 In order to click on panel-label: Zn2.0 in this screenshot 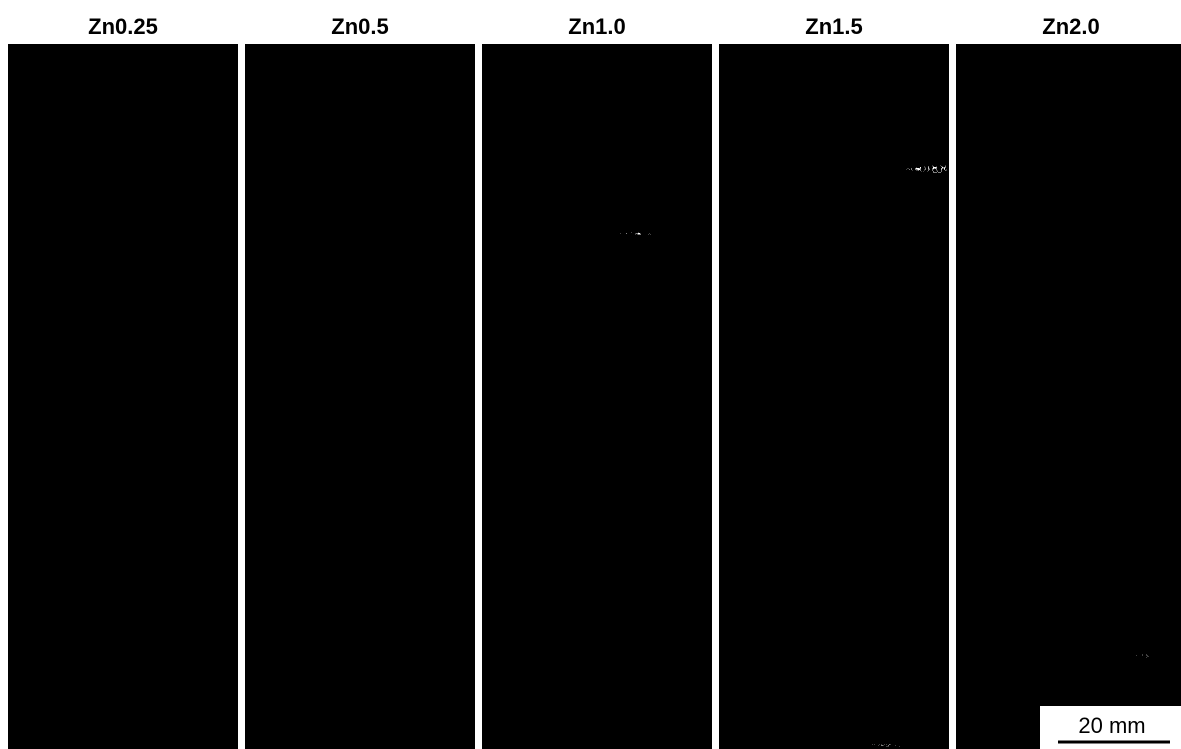, I will do `click(1070, 26)`.